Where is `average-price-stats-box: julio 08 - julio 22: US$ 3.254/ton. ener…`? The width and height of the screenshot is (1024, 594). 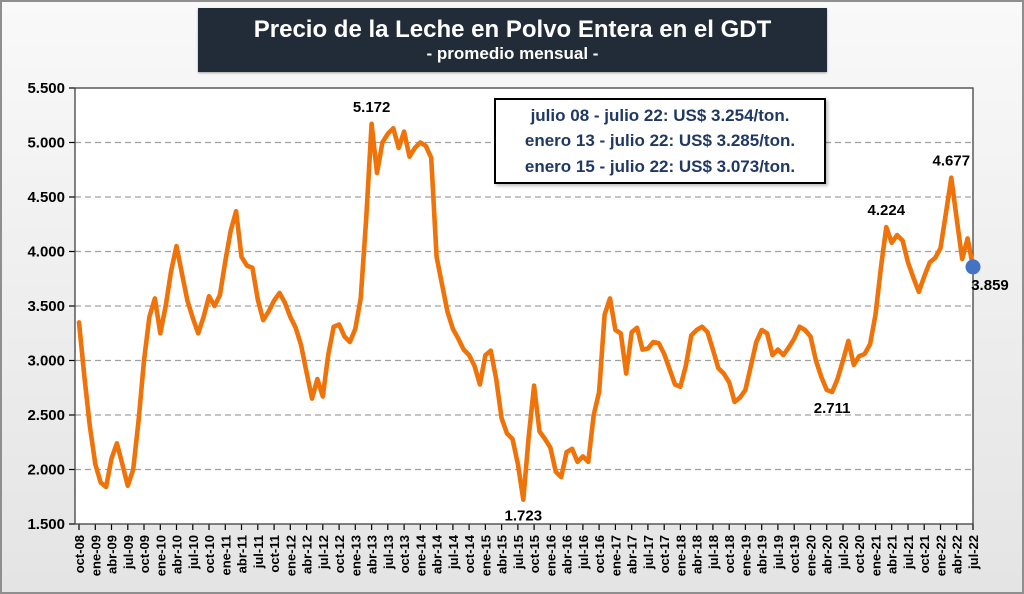 average-price-stats-box: julio 08 - julio 22: US$ 3.254/ton. ener… is located at coordinates (660, 141).